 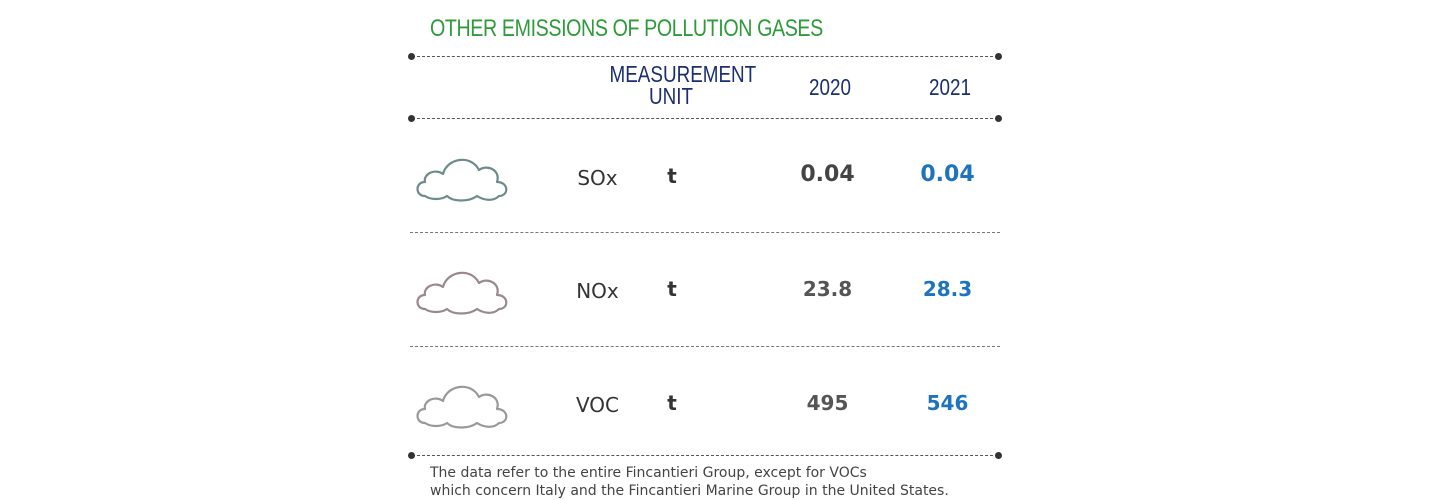 What do you see at coordinates (705, 455) in the screenshot?
I see `bottom-divider` at bounding box center [705, 455].